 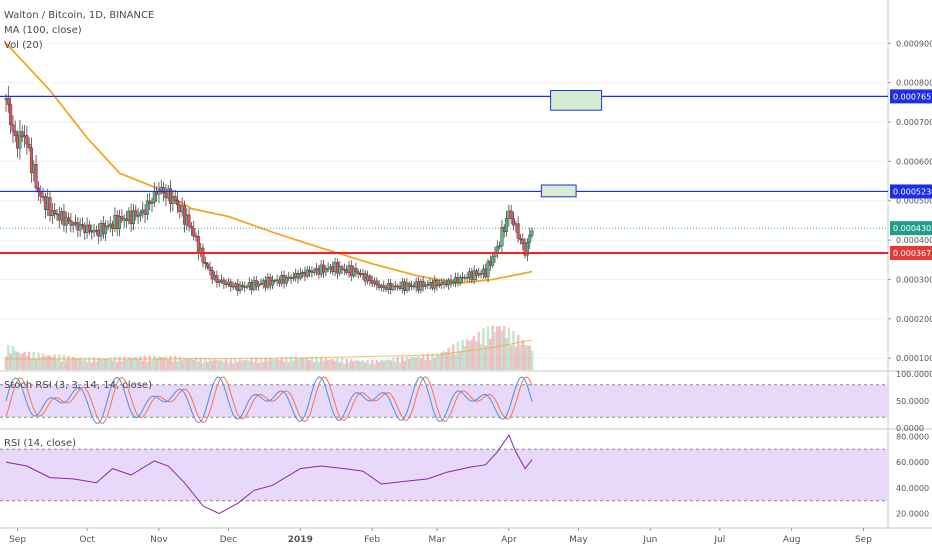 What do you see at coordinates (792, 540) in the screenshot?
I see `time-tick-label: Aug` at bounding box center [792, 540].